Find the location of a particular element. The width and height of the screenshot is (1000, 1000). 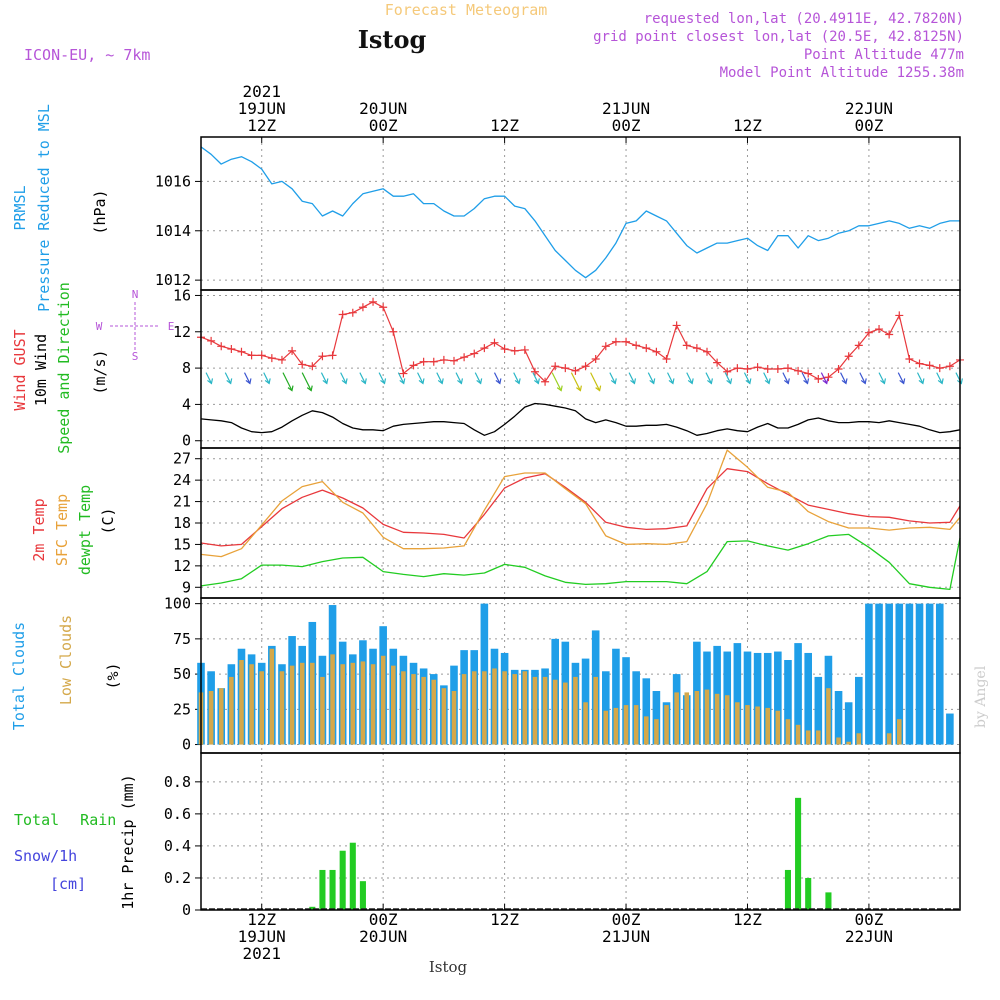

pressure-unit: (hPa) is located at coordinates (100, 211).